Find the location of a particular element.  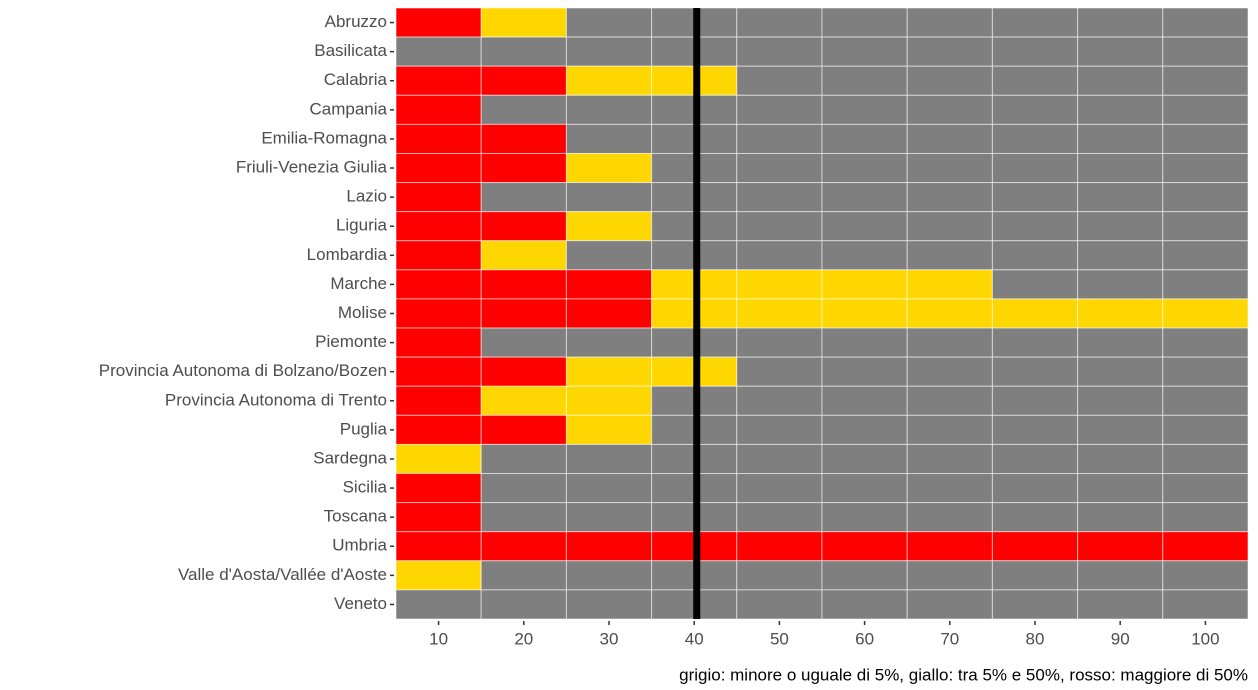

y-tick-label: Calabria is located at coordinates (356, 79).